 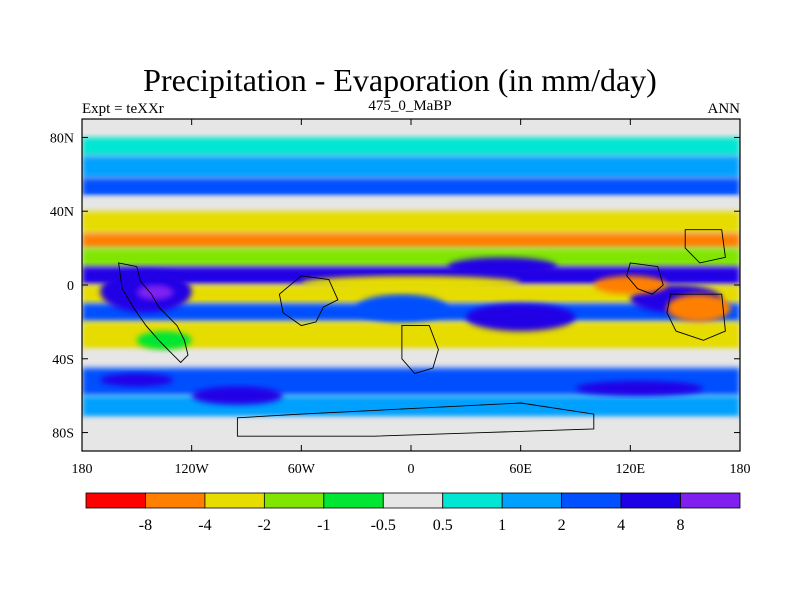 What do you see at coordinates (383, 525) in the screenshot?
I see `colorbar-label: -0.5` at bounding box center [383, 525].